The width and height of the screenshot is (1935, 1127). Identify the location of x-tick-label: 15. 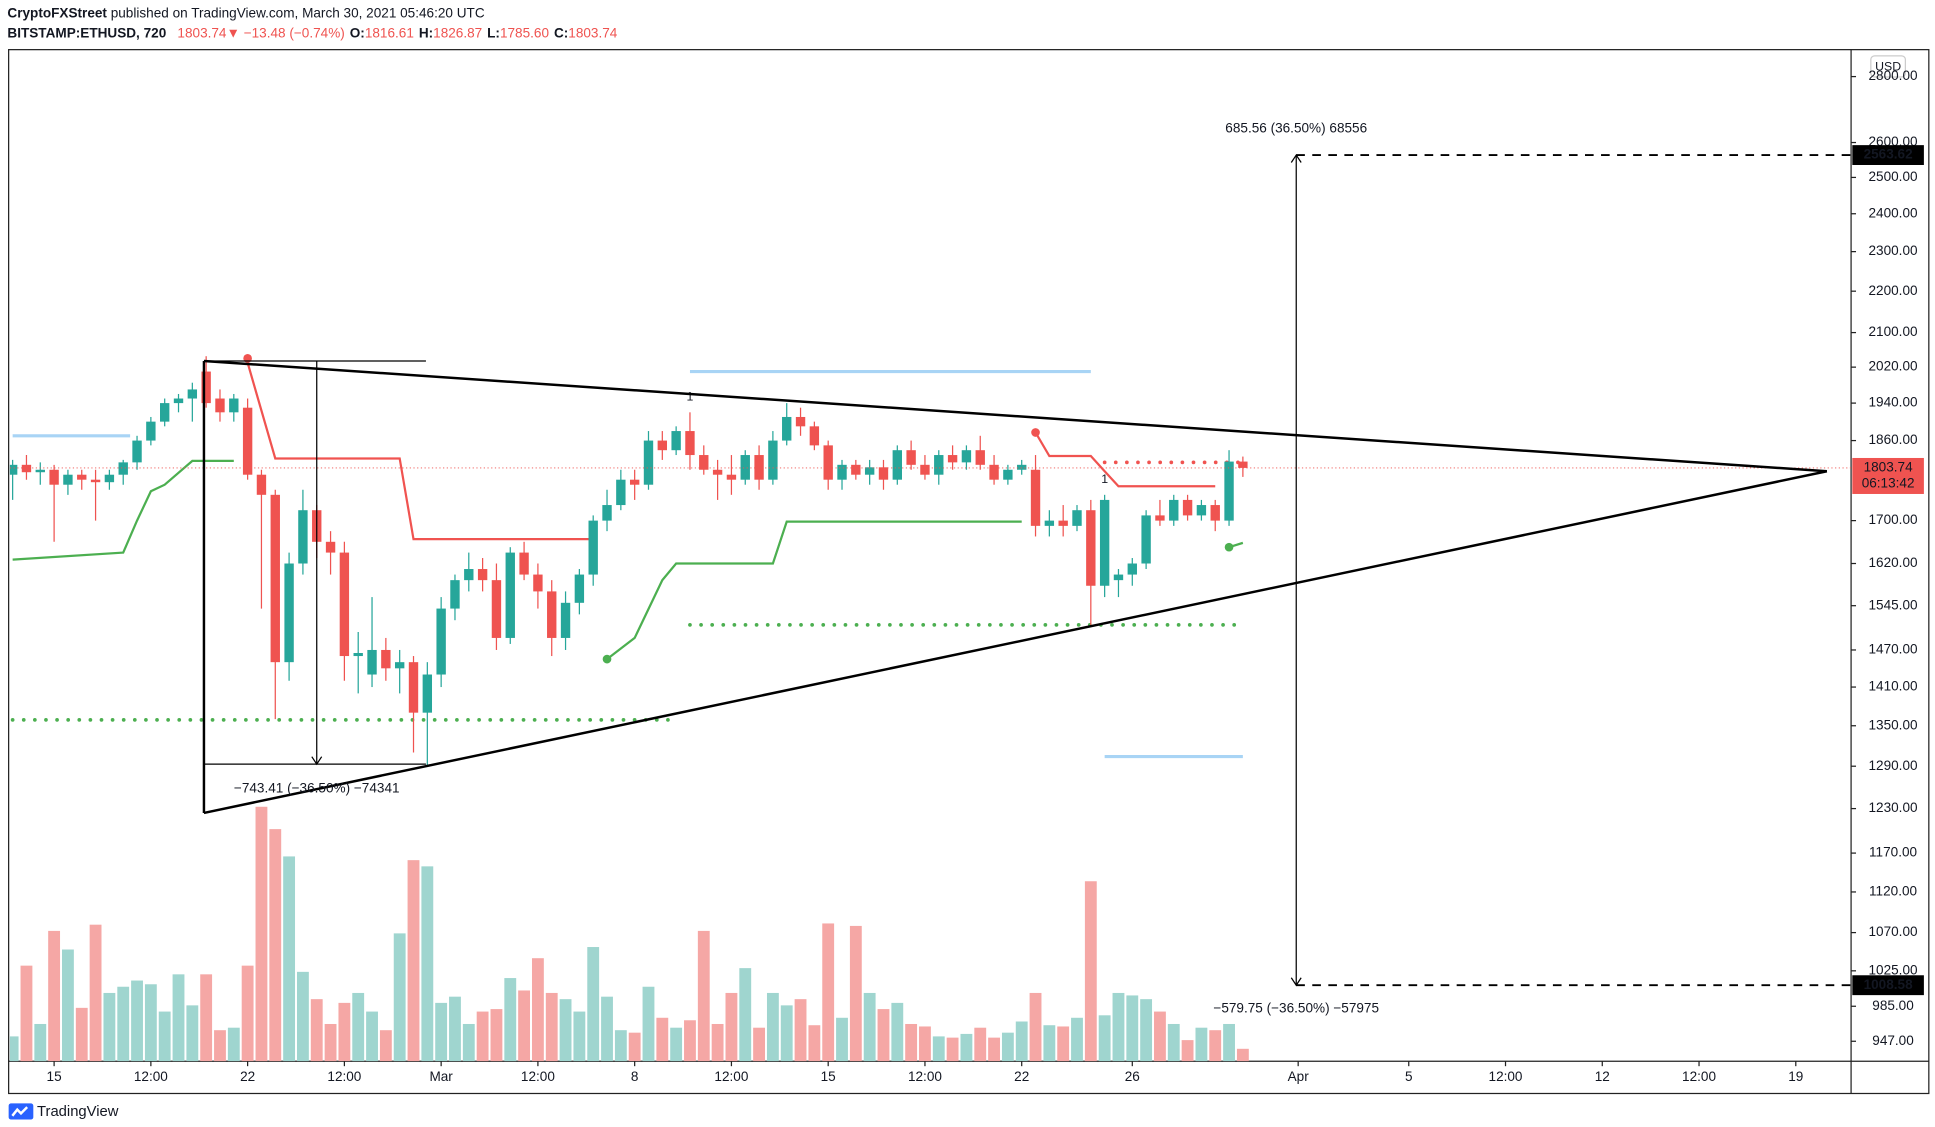
(54, 1076).